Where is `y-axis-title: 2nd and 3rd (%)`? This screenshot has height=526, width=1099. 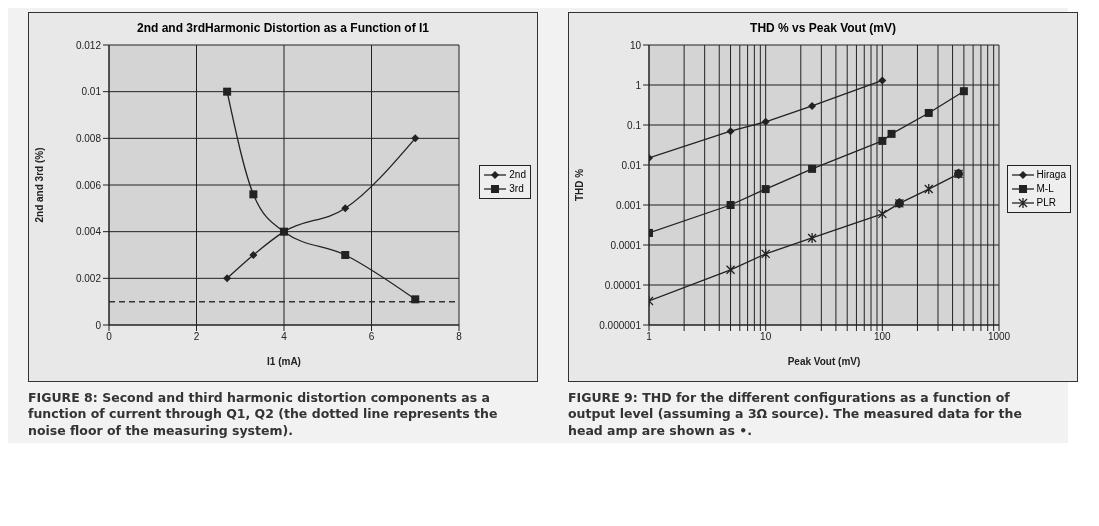
y-axis-title: 2nd and 3rd (%) is located at coordinates (39, 185).